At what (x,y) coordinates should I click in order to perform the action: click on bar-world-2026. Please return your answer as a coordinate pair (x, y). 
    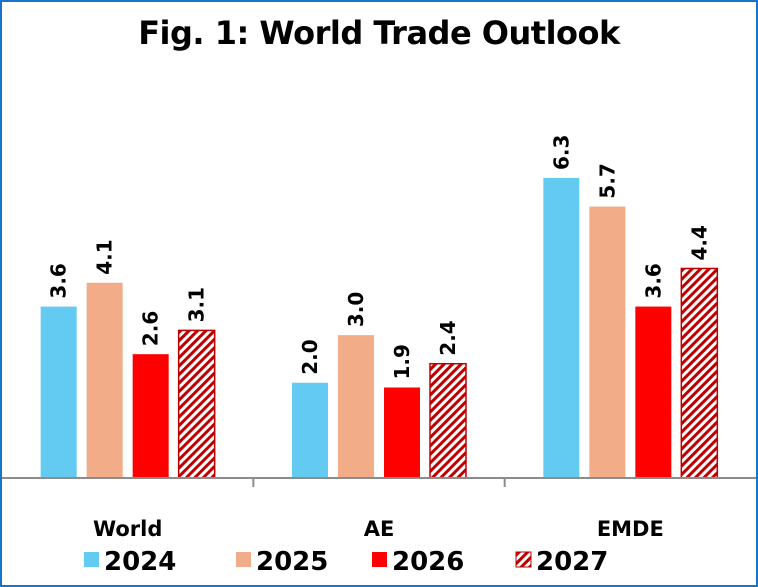
    Looking at the image, I should click on (150, 416).